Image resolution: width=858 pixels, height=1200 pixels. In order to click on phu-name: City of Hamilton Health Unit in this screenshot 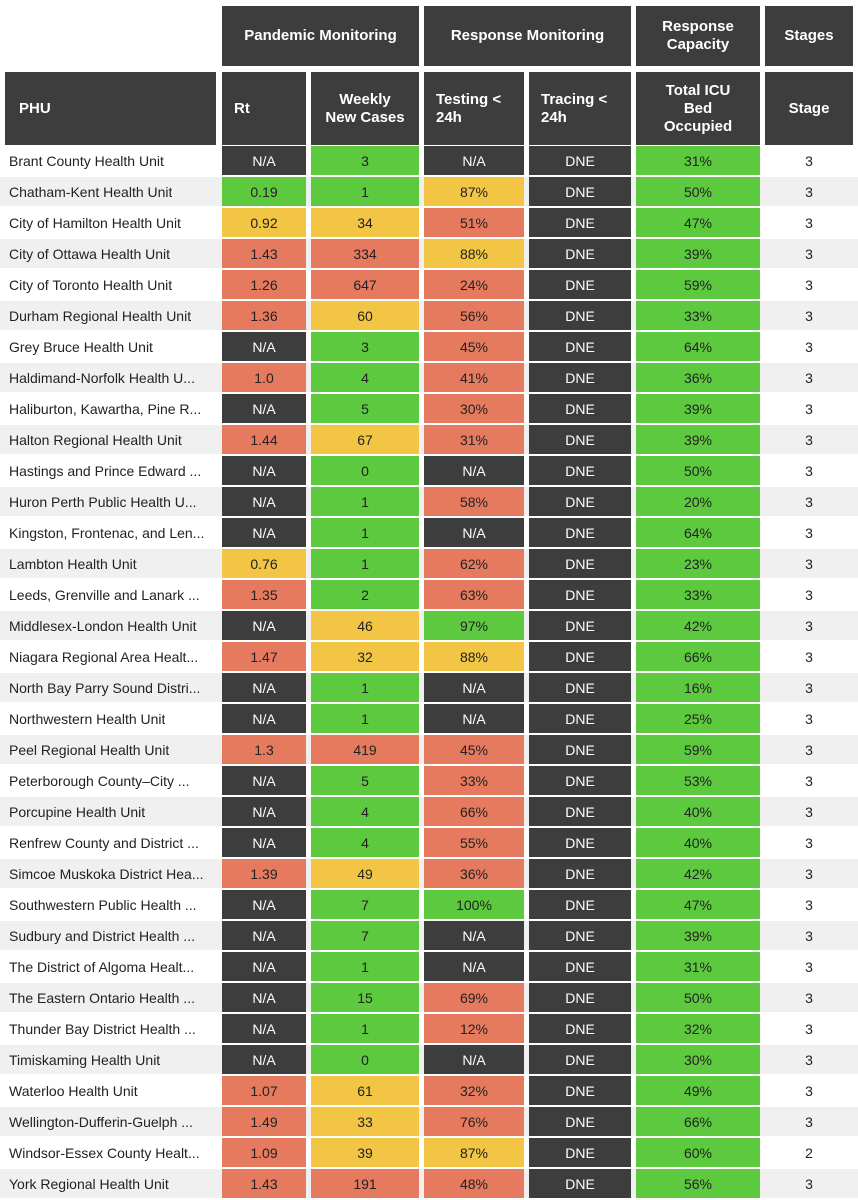, I will do `click(95, 222)`.